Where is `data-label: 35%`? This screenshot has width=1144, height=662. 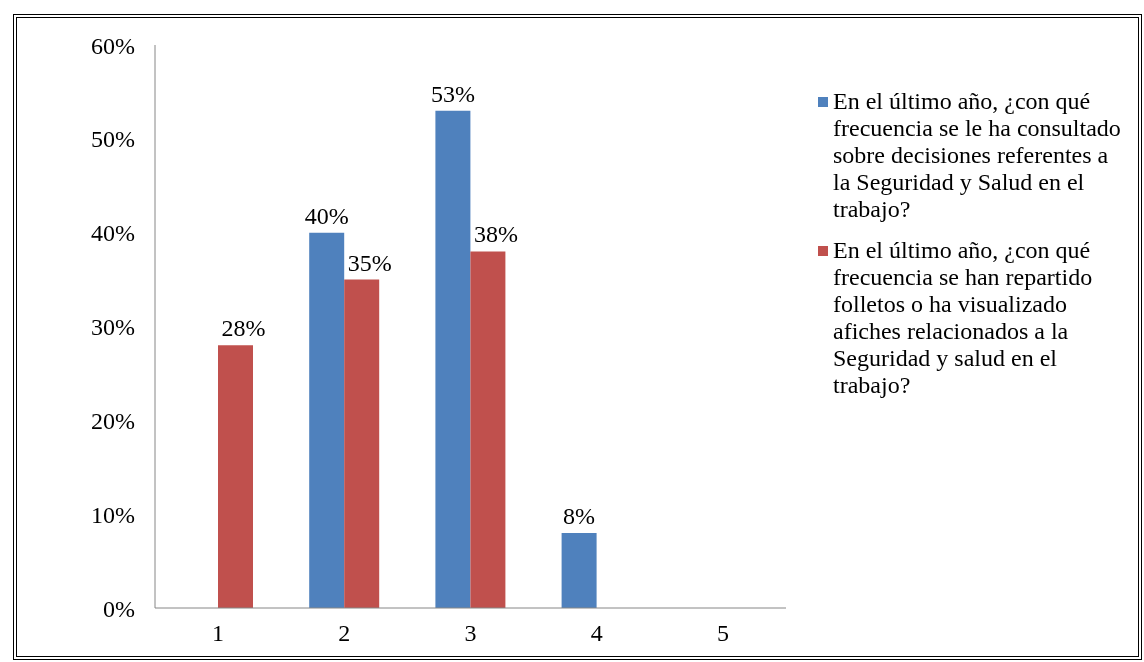 data-label: 35% is located at coordinates (369, 262).